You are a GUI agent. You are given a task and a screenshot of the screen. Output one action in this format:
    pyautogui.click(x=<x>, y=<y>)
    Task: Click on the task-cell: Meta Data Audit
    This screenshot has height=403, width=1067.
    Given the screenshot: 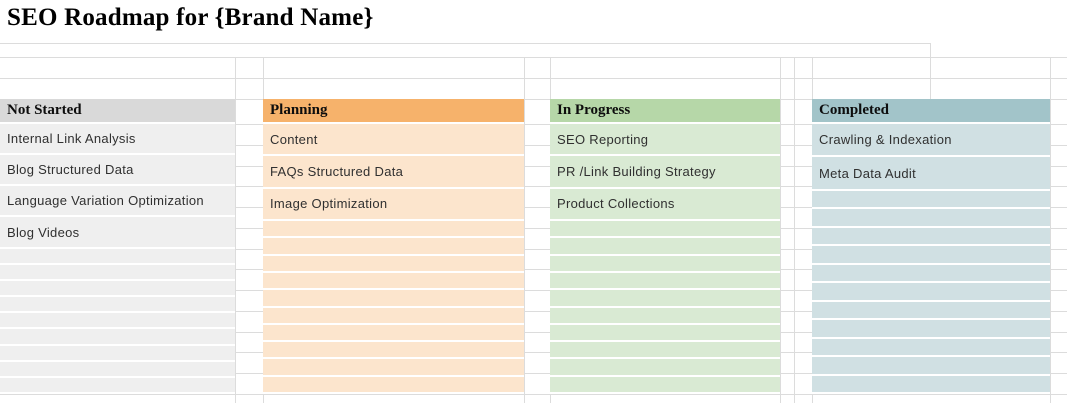 What is the action you would take?
    pyautogui.click(x=931, y=174)
    